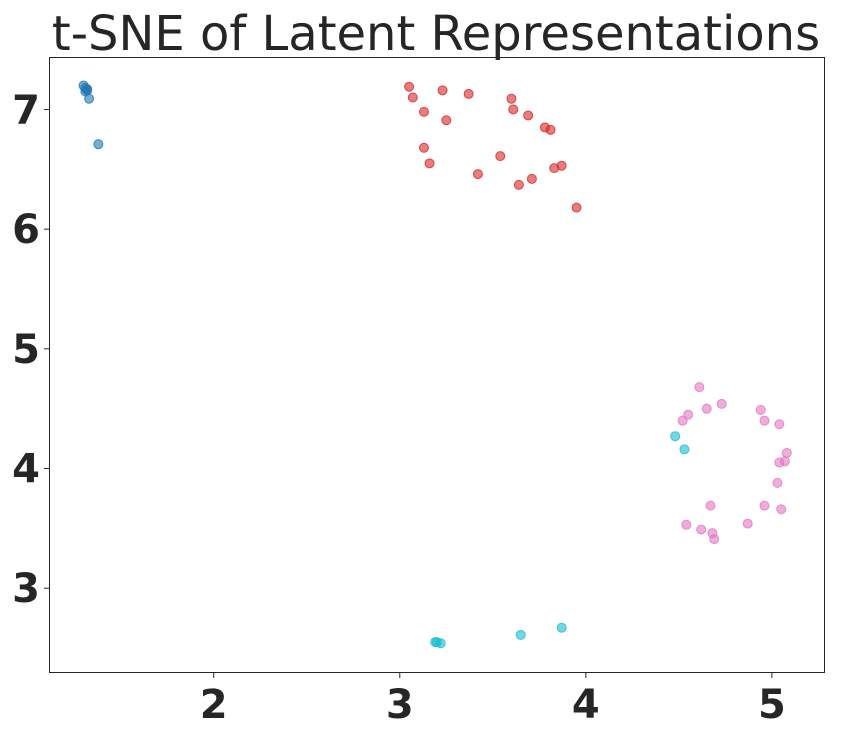 The image size is (846, 735). I want to click on y-tick-label: 3, so click(26, 589).